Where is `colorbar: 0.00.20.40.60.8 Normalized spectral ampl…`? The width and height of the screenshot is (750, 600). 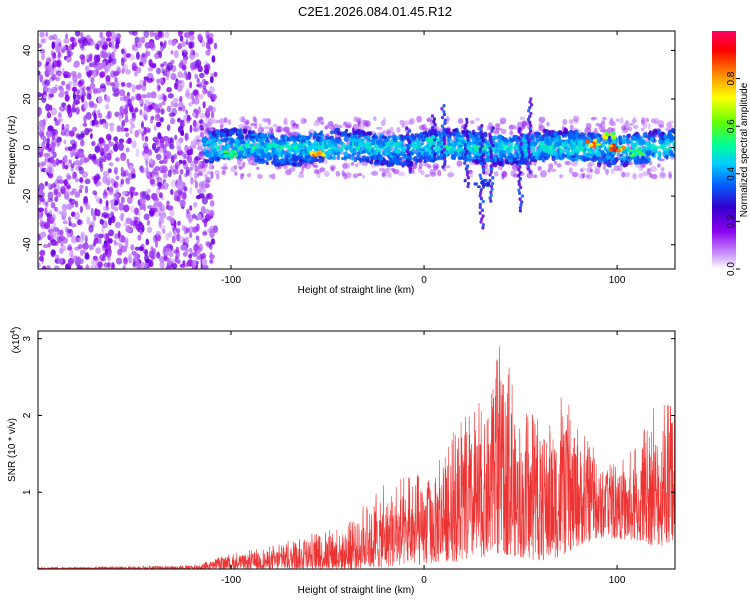 colorbar: 0.00.20.40.60.8 Normalized spectral ampl… is located at coordinates (731, 153).